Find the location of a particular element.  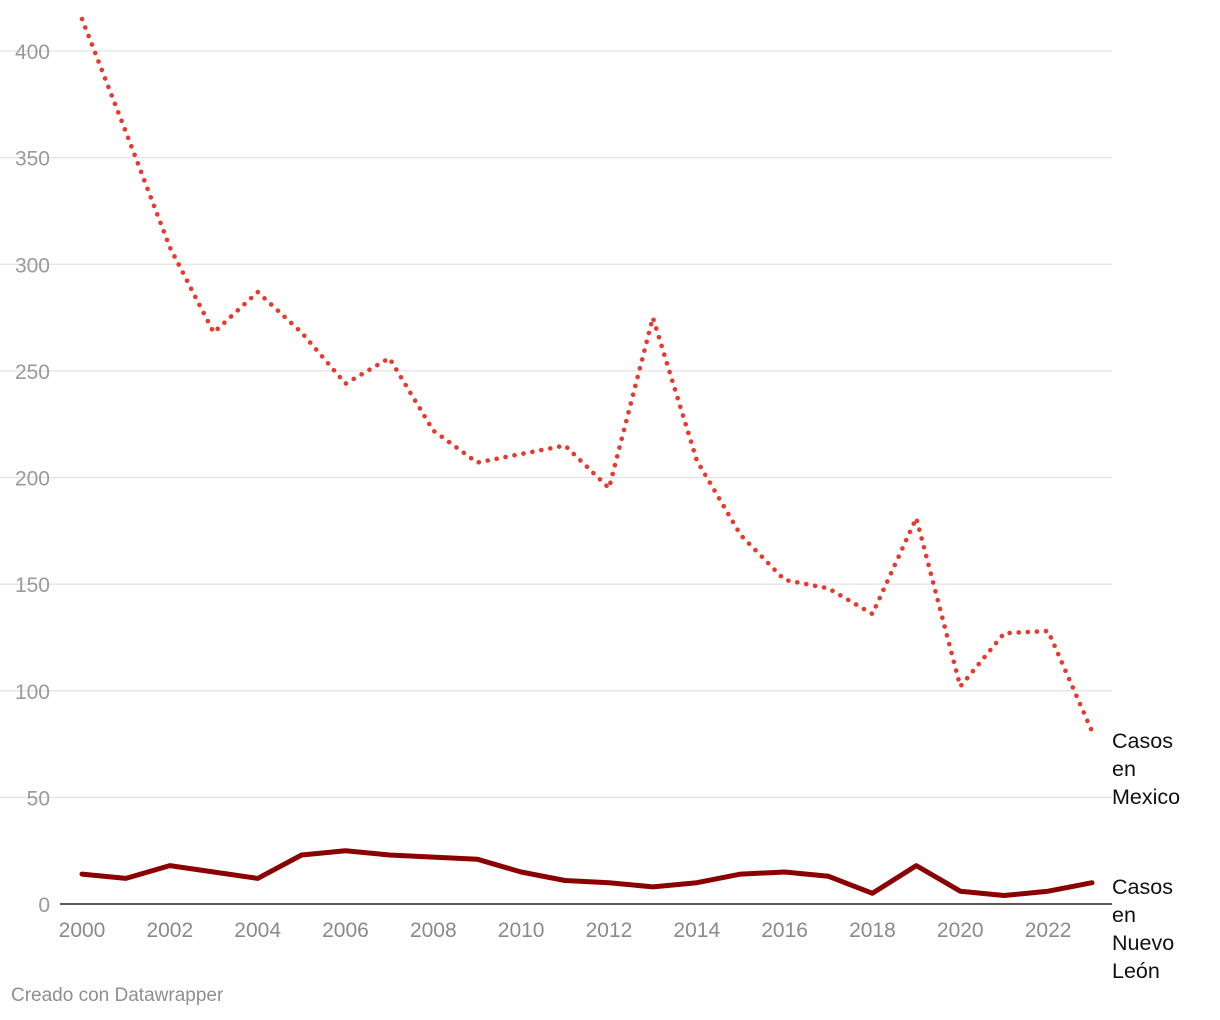

y-tick-label: 200 is located at coordinates (32, 479).